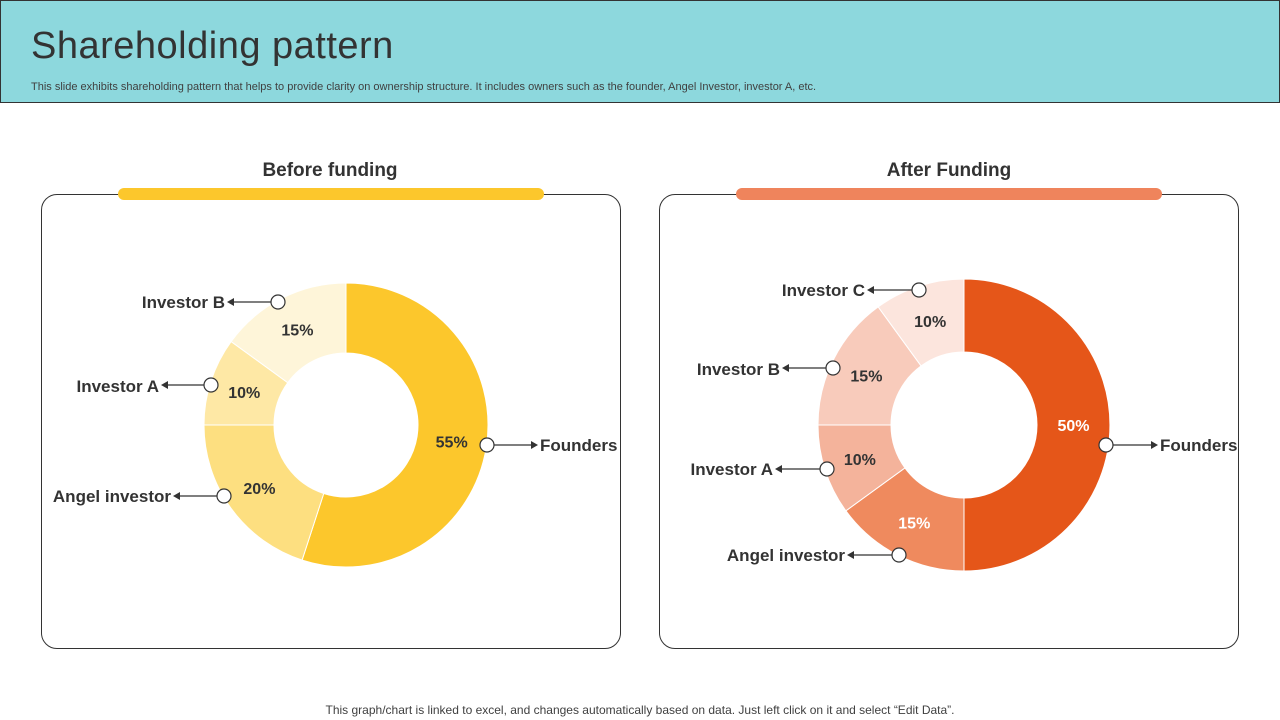 The width and height of the screenshot is (1280, 720). Describe the element at coordinates (395, 425) in the screenshot. I see `before-slice-founders` at that location.